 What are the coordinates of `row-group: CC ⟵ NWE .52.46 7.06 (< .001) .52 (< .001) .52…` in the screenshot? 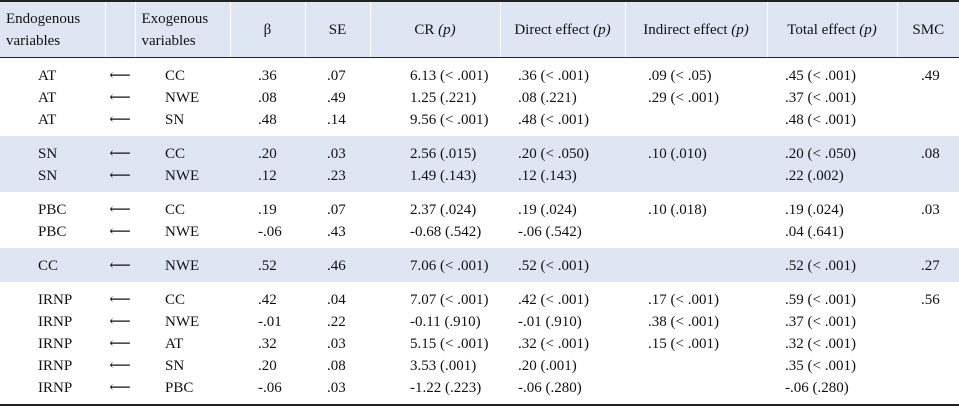 It's located at (479, 265).